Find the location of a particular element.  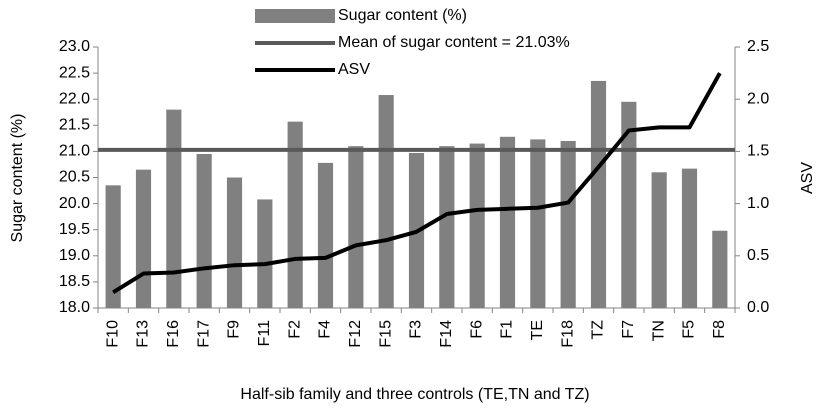

x-tick-label: F7 is located at coordinates (628, 329).